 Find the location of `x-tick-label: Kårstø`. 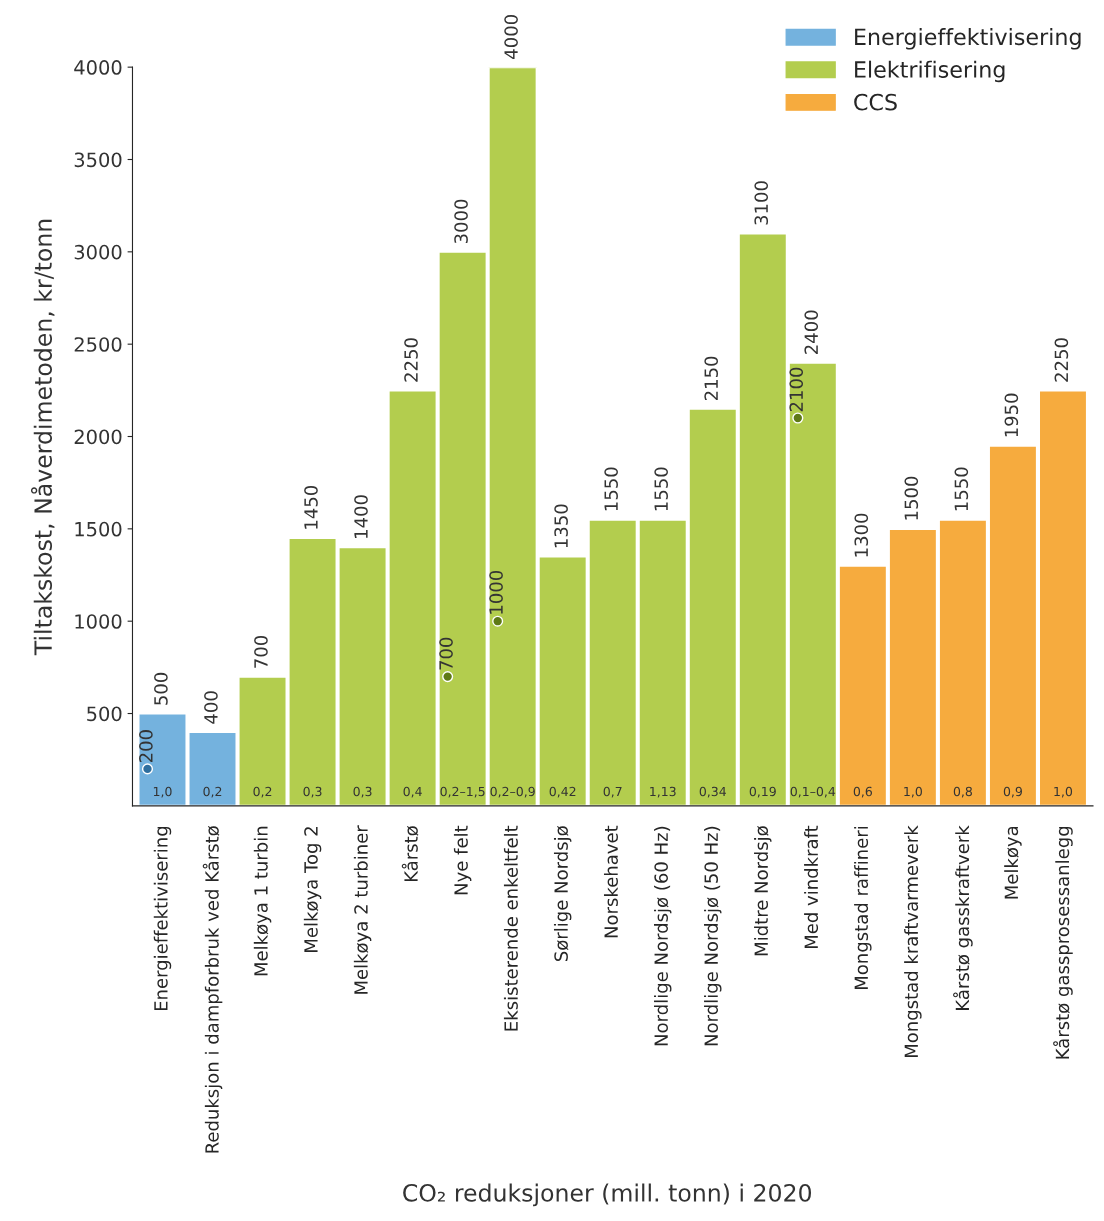

x-tick-label: Kårstø is located at coordinates (410, 853).